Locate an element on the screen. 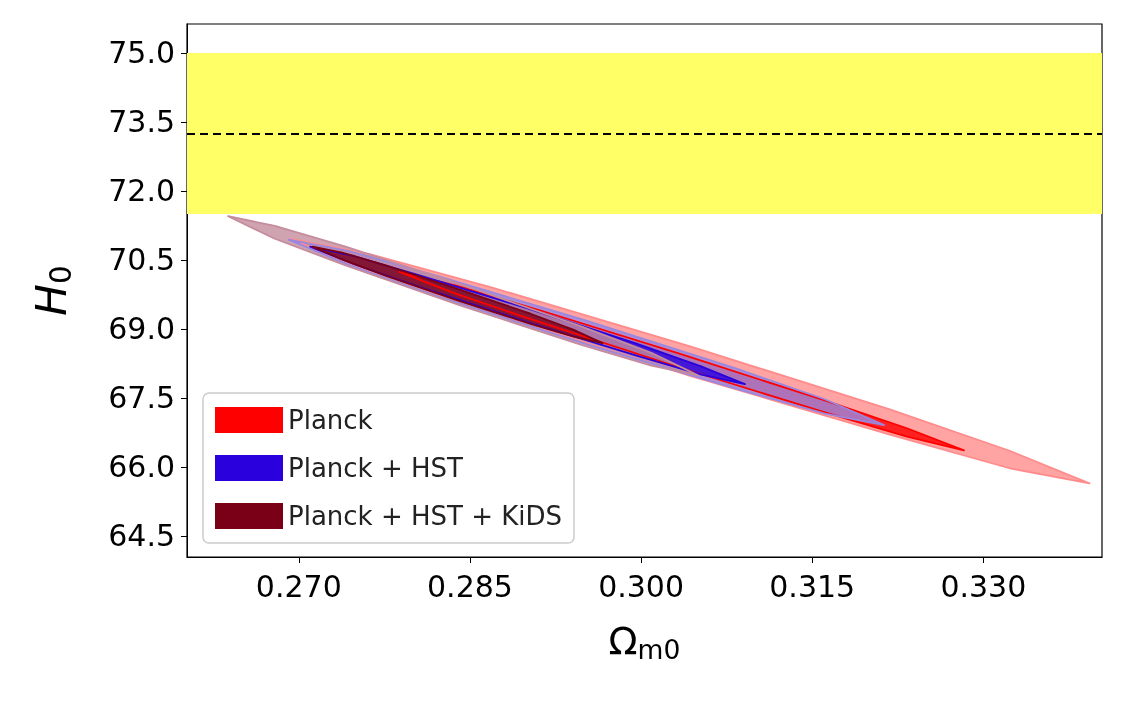 The width and height of the screenshot is (1132, 703). y-tick-label: 69.0 is located at coordinates (141, 329).